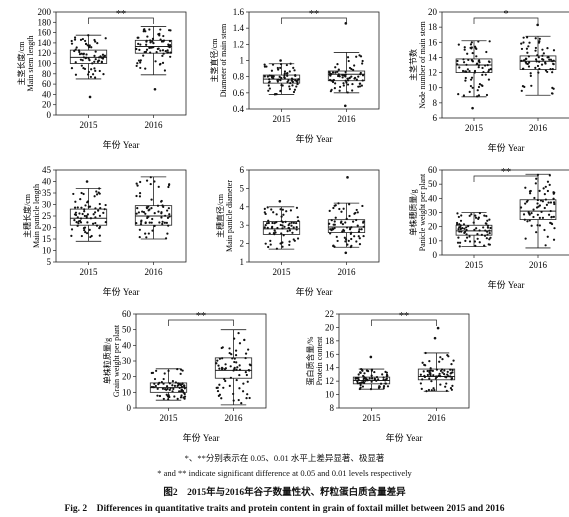 Image resolution: width=569 pixels, height=517 pixels. I want to click on y-tick-label: 0.4, so click(239, 109).